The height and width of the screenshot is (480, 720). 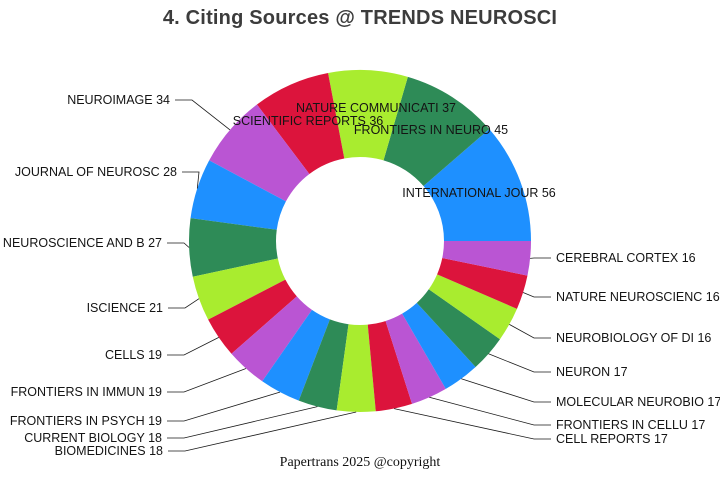 I want to click on slice-label-current-biology: CURRENT BIOLOGY 18, so click(x=93, y=438).